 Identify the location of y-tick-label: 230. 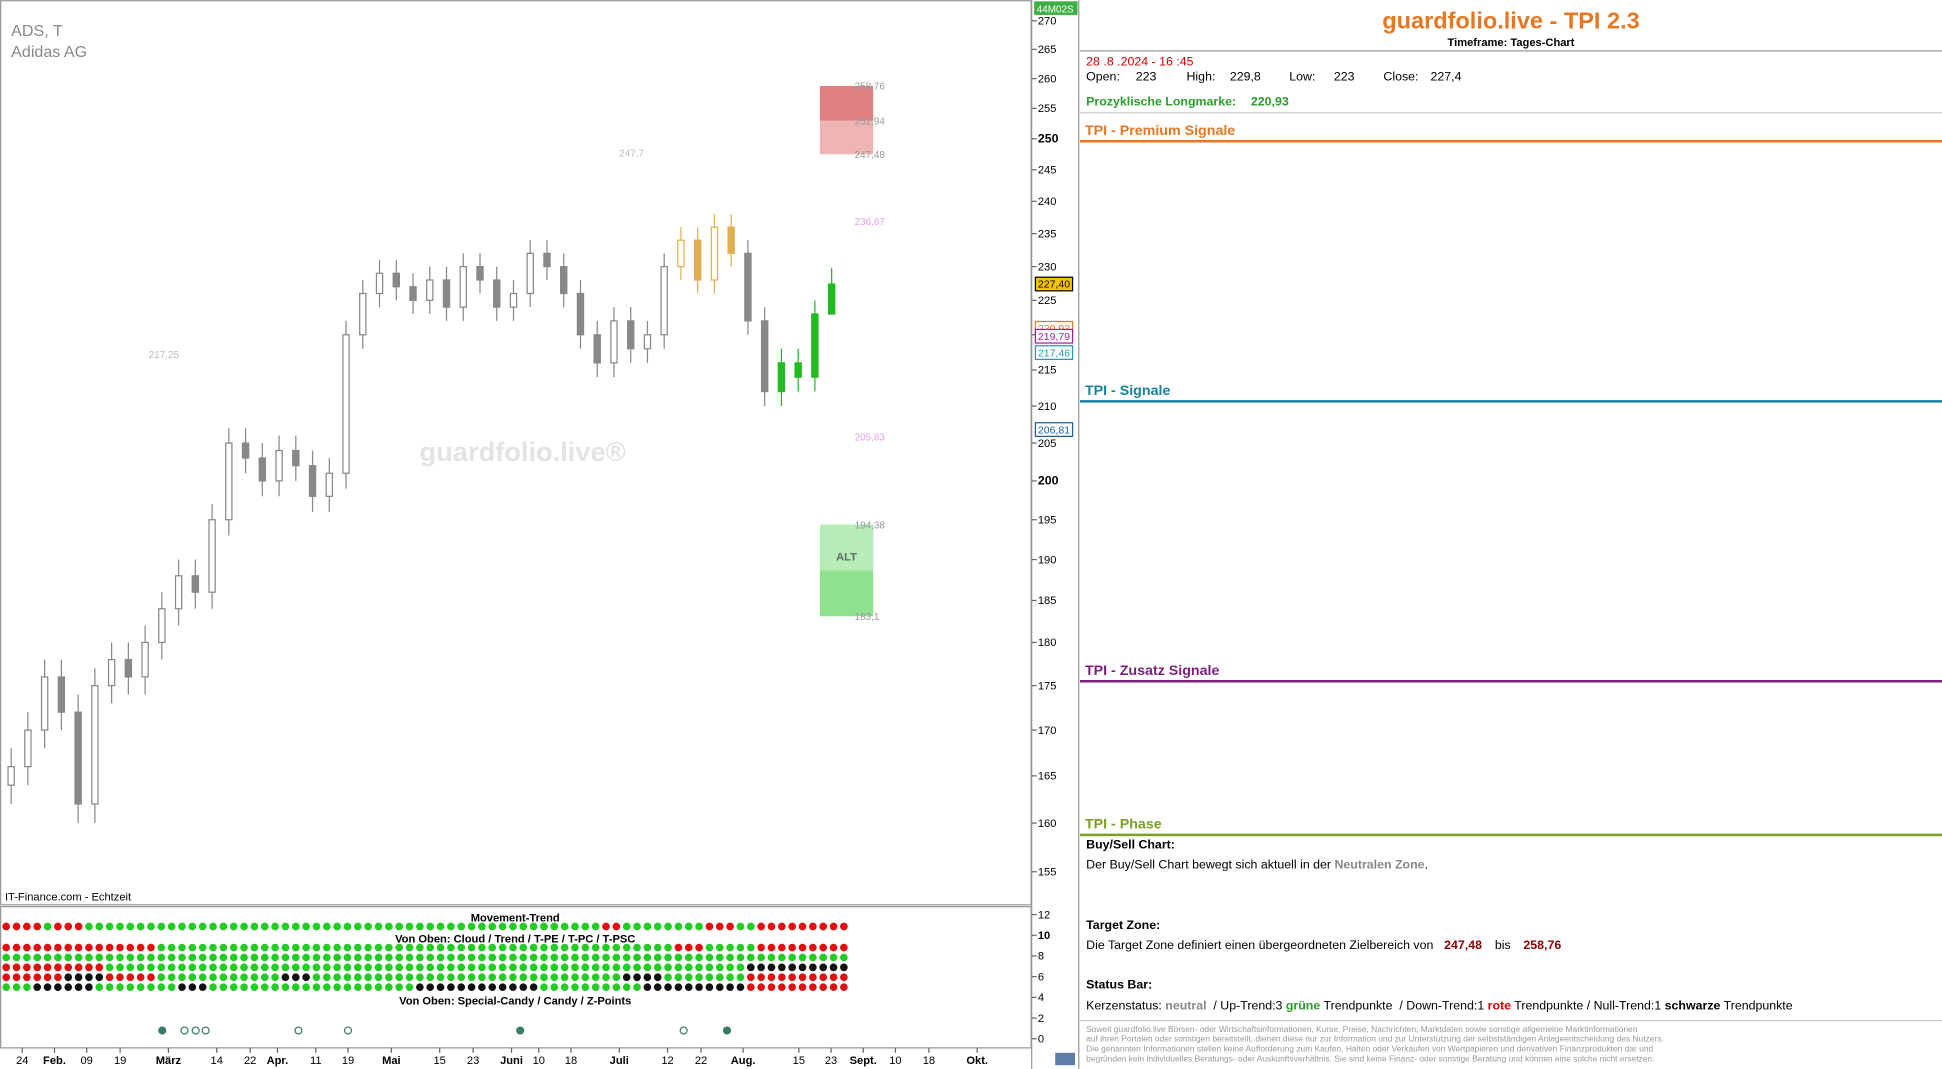
(1047, 267).